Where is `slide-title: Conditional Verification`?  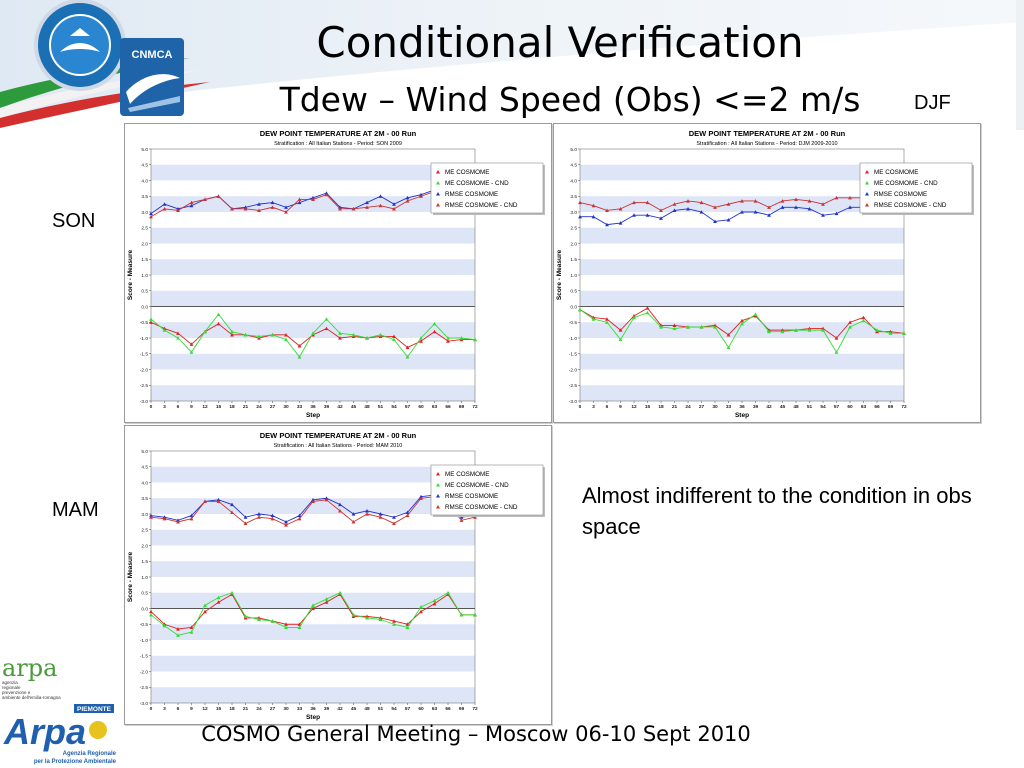
slide-title: Conditional Verification is located at coordinates (560, 42).